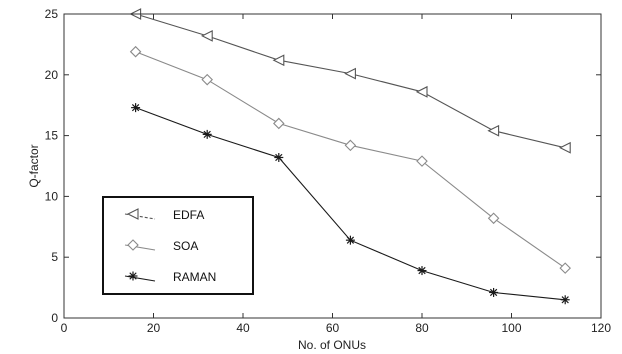  I want to click on legend: EDFA SOA RAMAN, so click(178, 245).